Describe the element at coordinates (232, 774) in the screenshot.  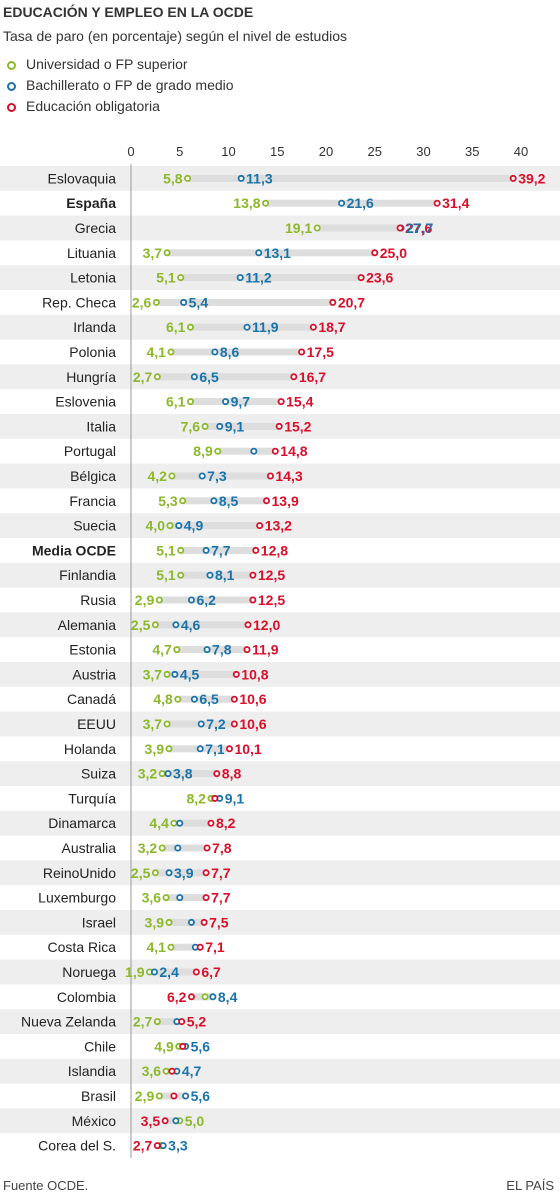
I see `value-label: 8,8` at that location.